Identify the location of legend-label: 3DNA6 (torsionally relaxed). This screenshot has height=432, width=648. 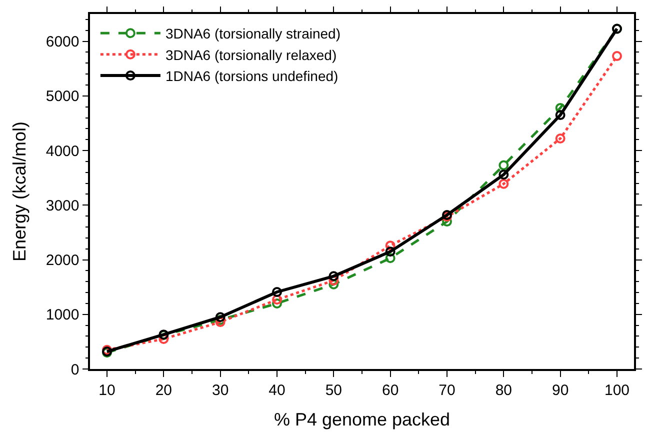
(251, 54).